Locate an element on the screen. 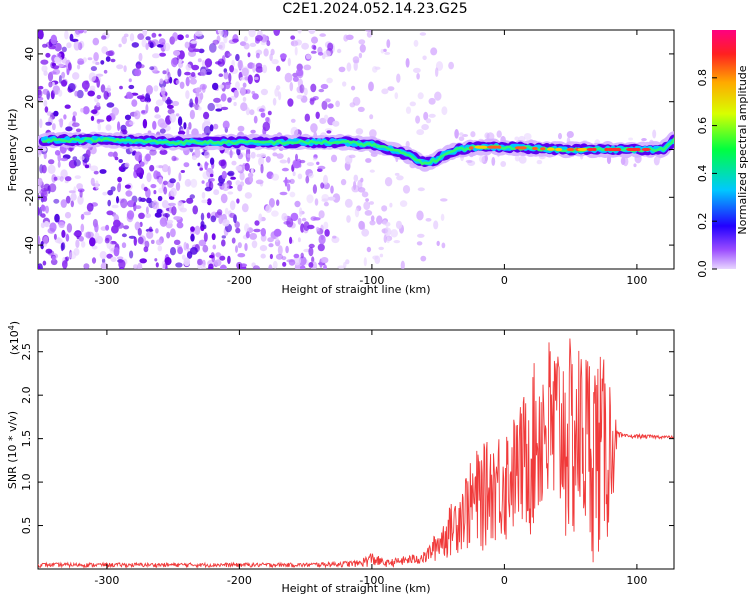  spectrogram-y-tick-label: 20 is located at coordinates (29, 102).